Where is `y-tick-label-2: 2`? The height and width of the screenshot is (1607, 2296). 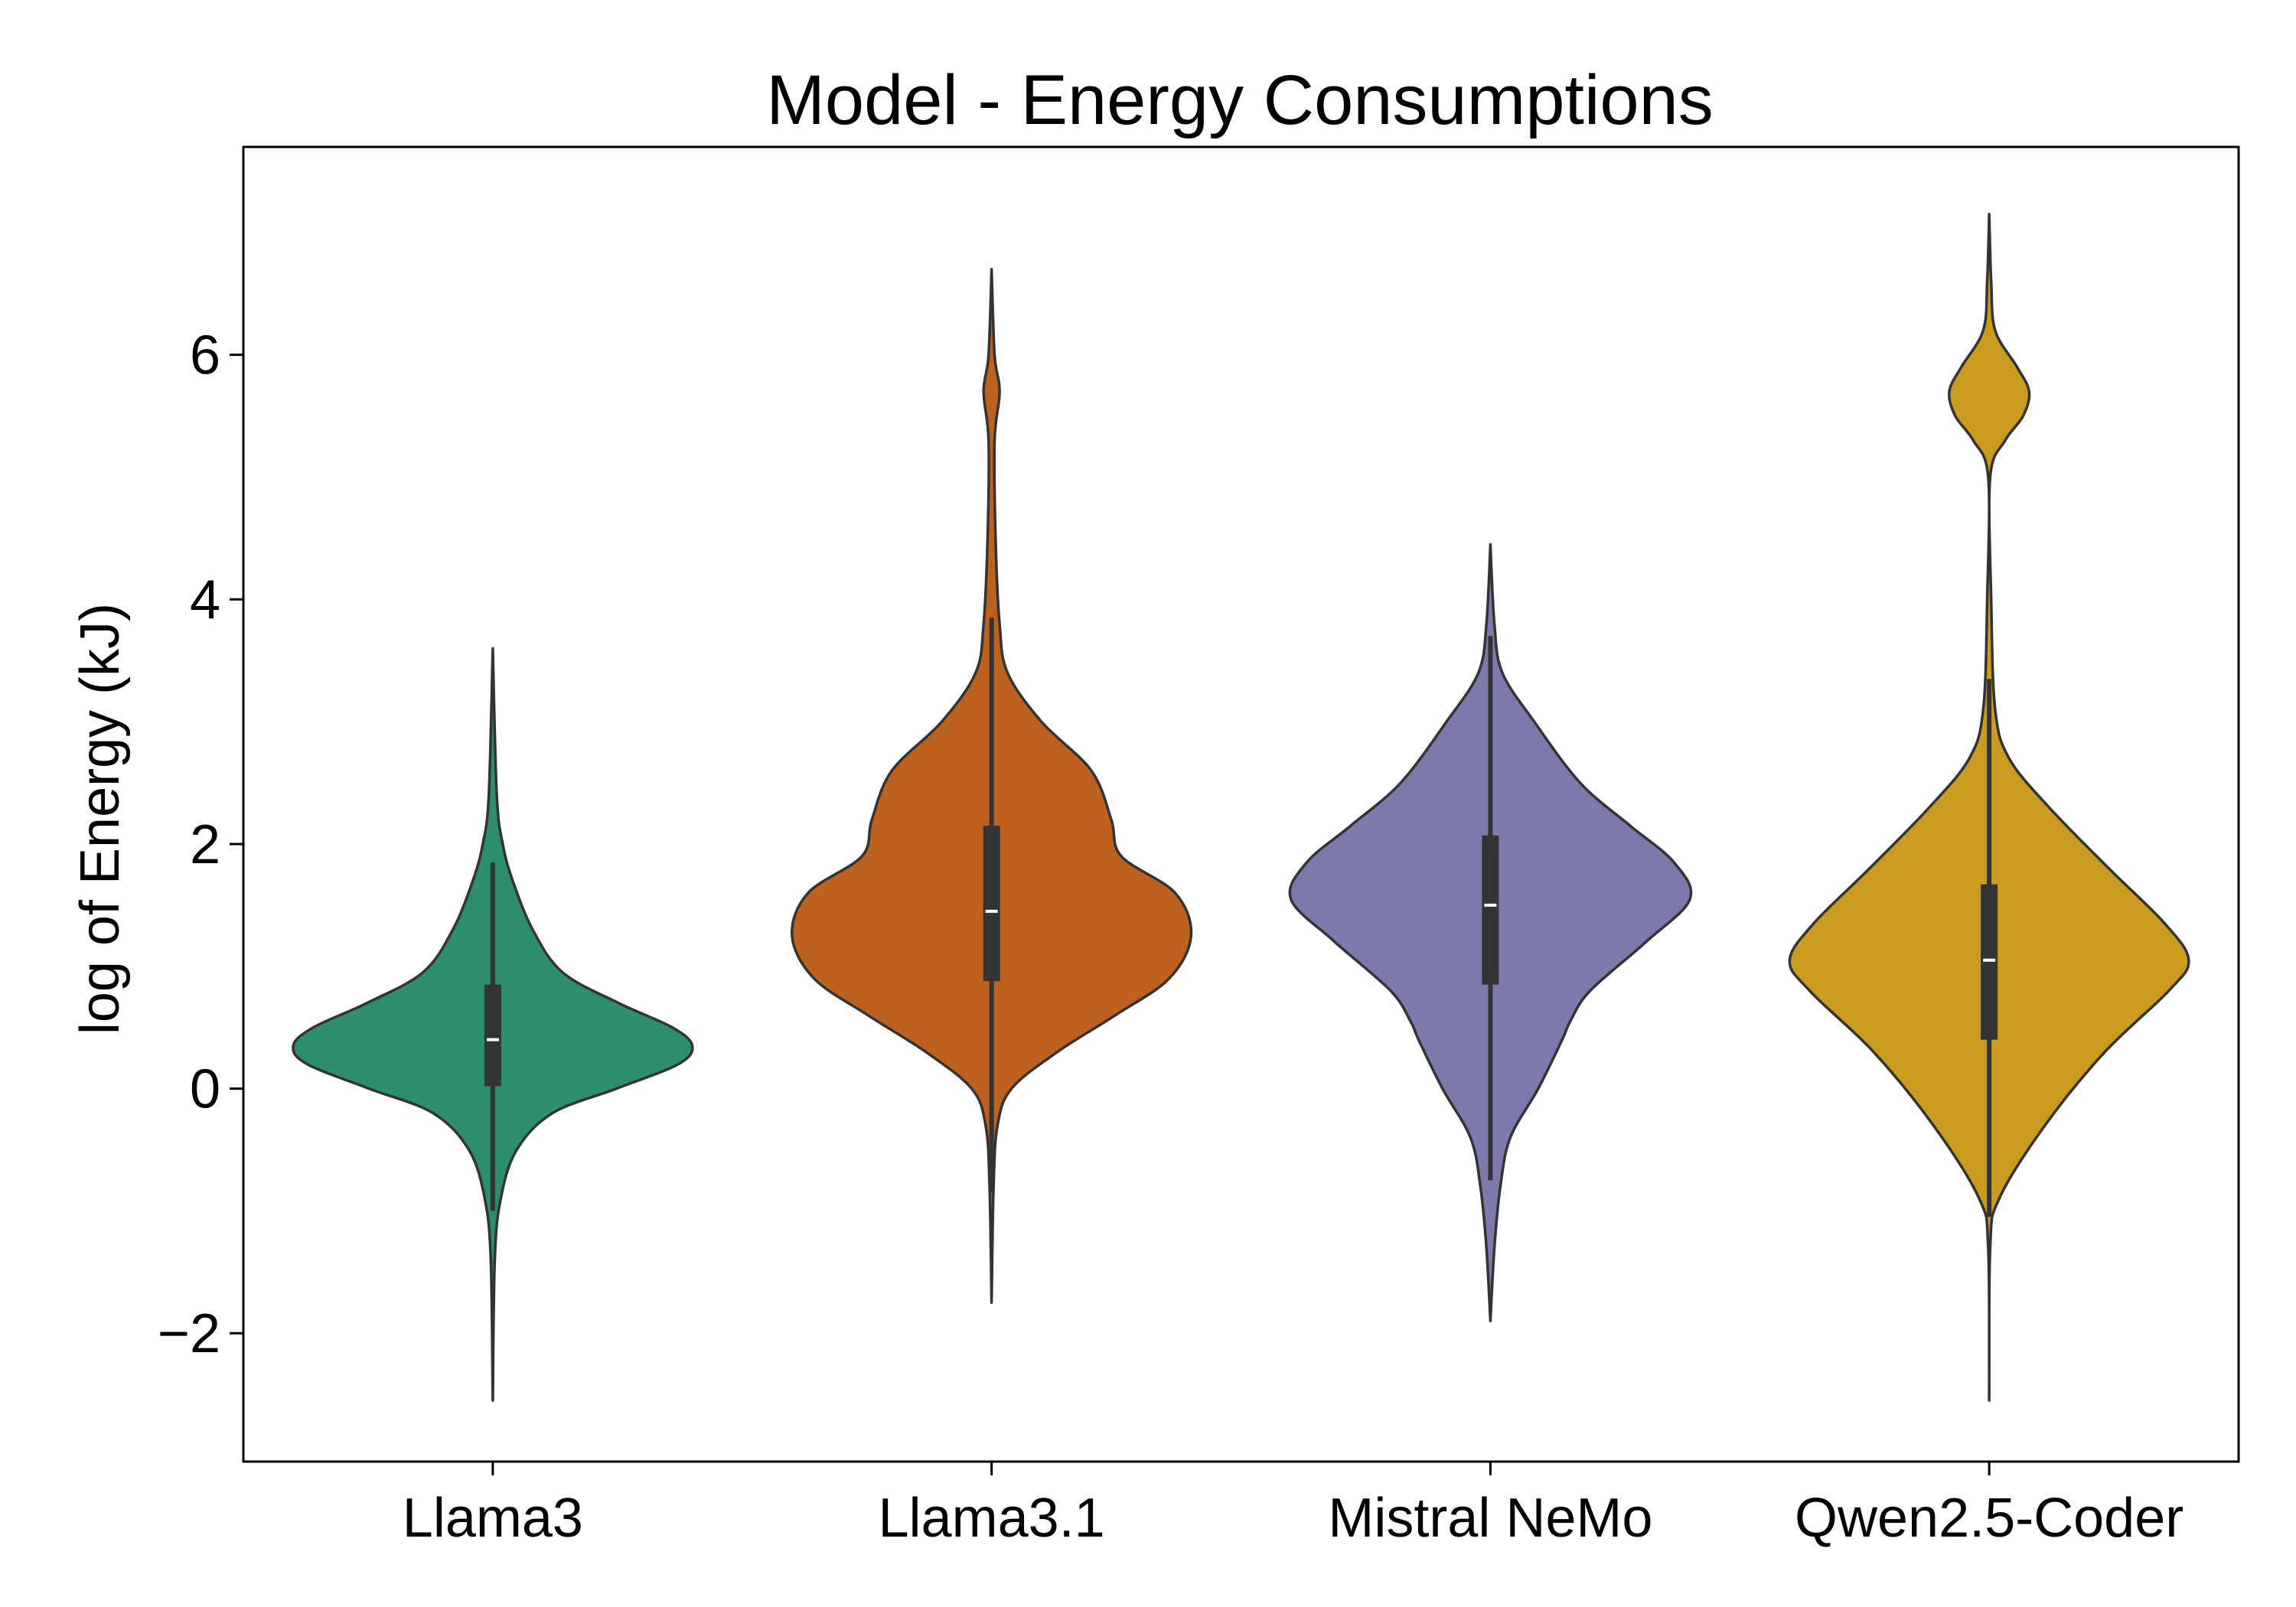
y-tick-label-2: 2 is located at coordinates (205, 844).